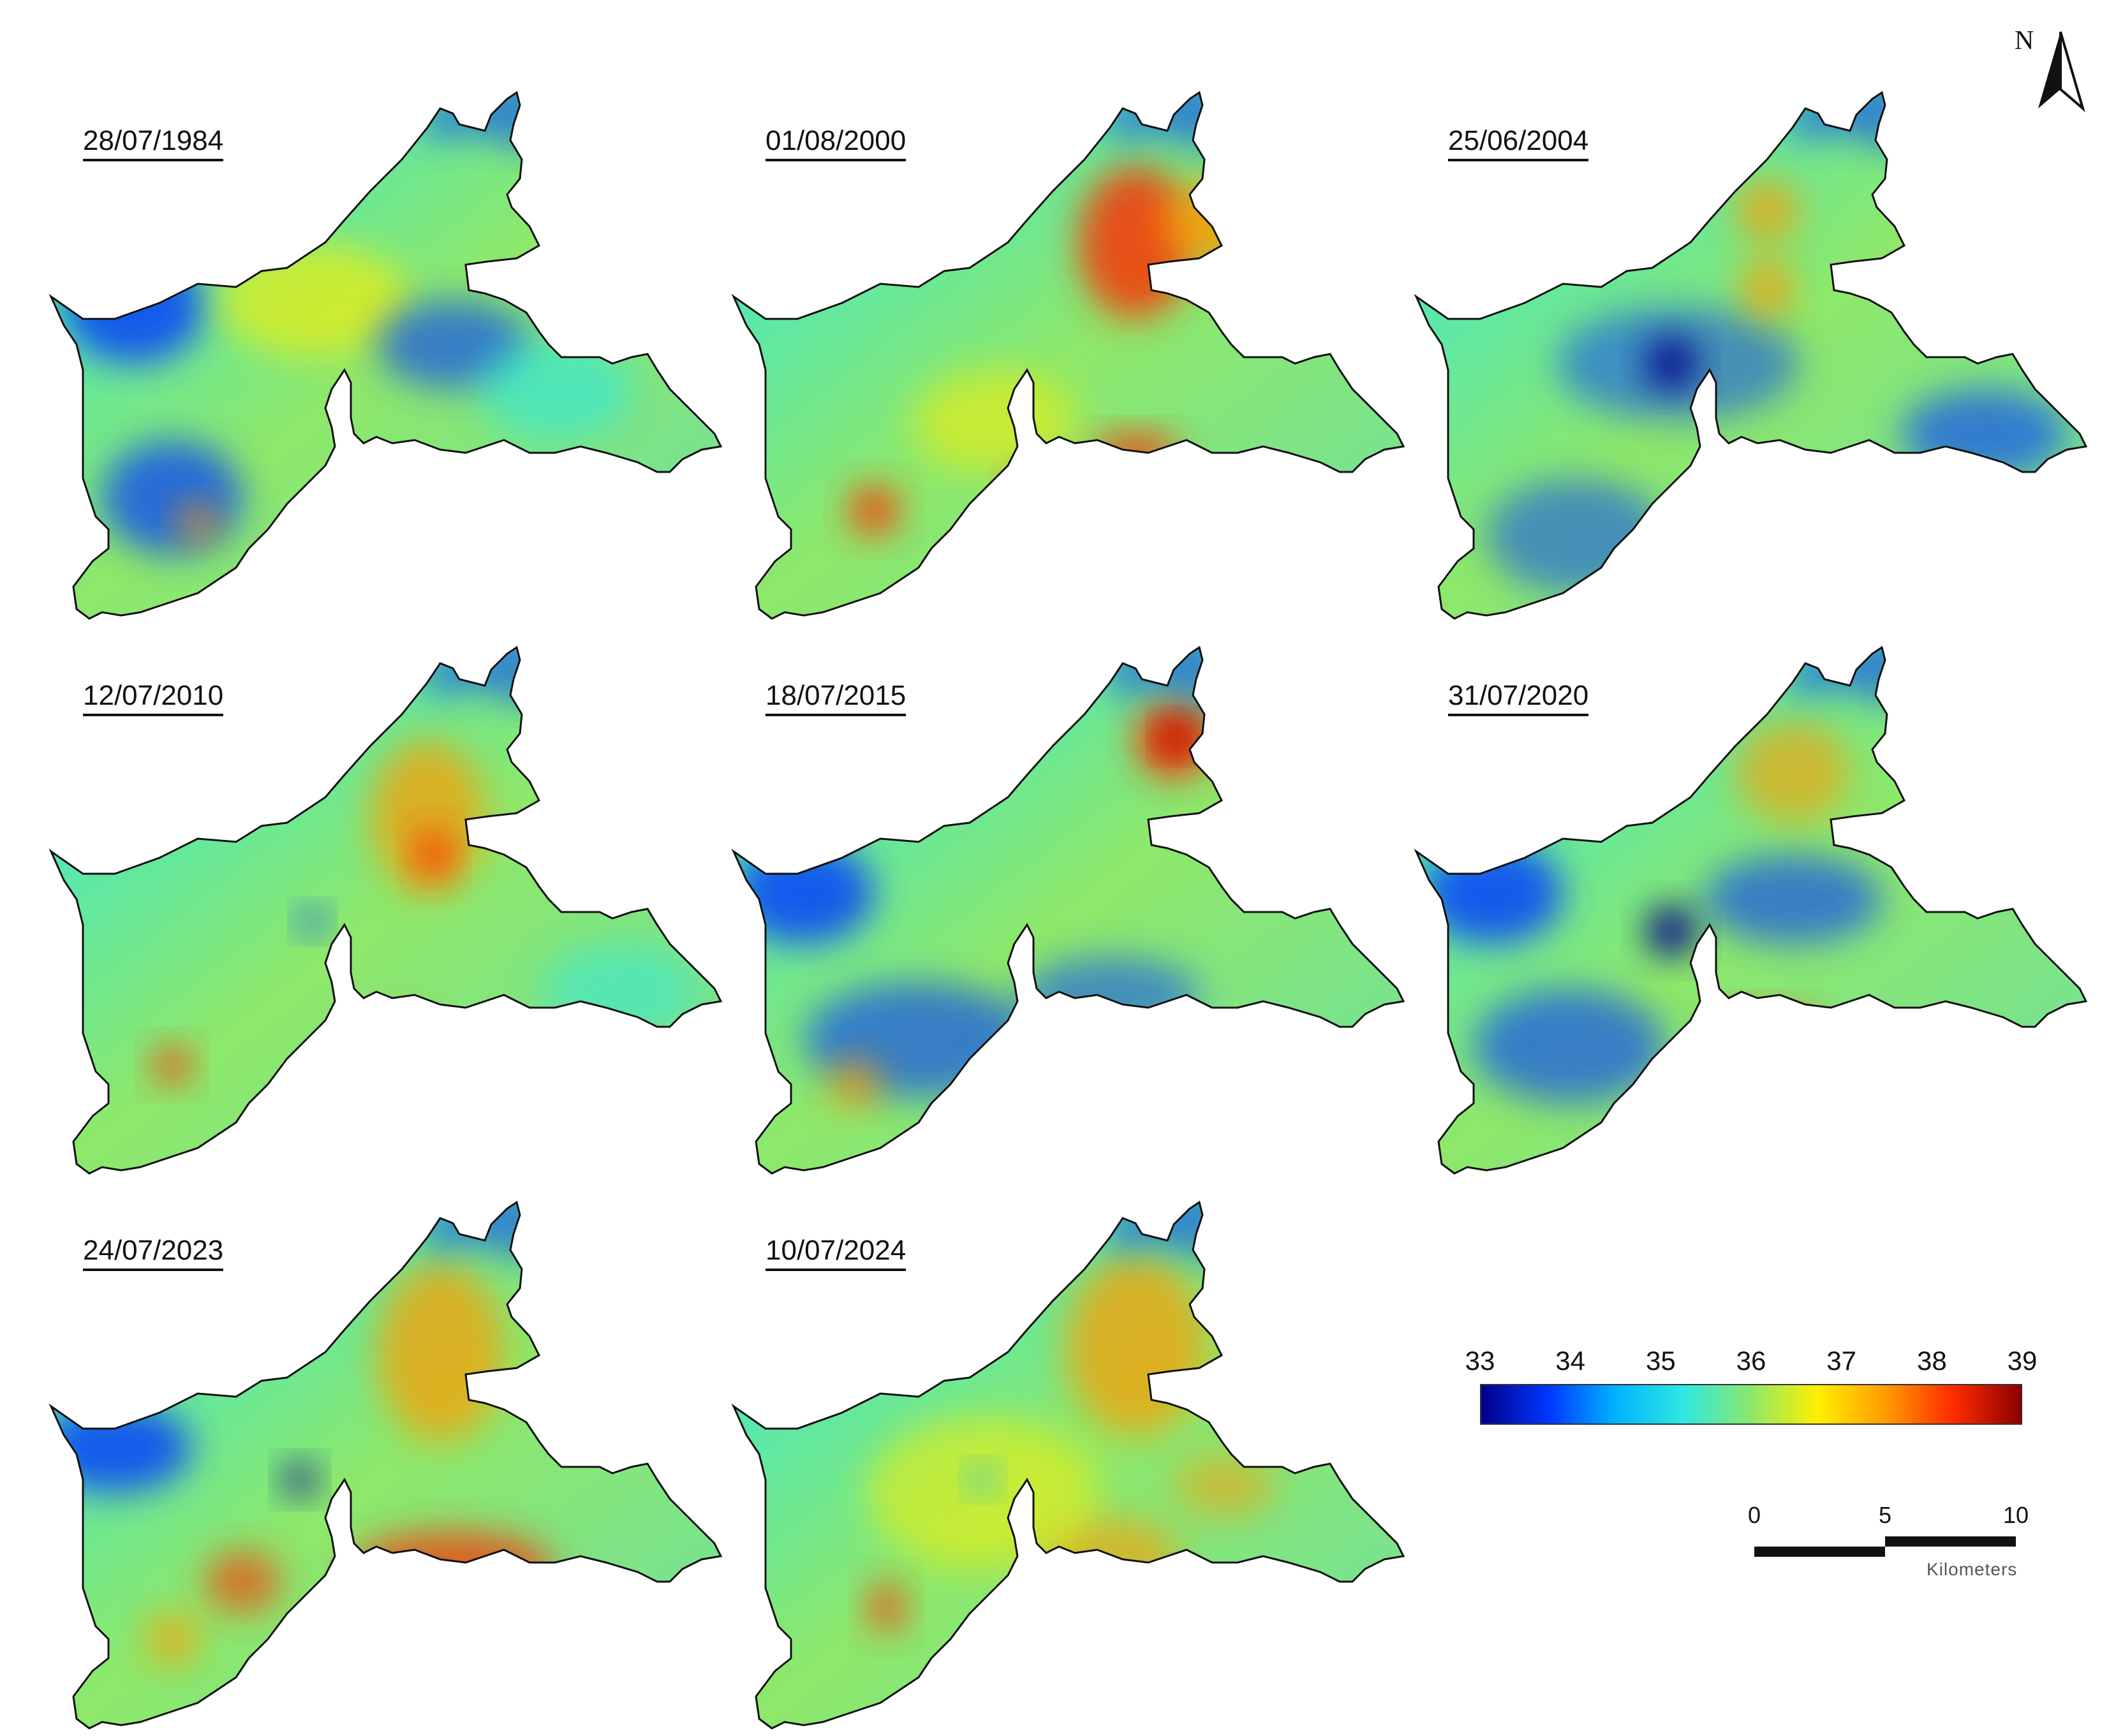  What do you see at coordinates (1754, 1515) in the screenshot?
I see `scale-tick-0: 0` at bounding box center [1754, 1515].